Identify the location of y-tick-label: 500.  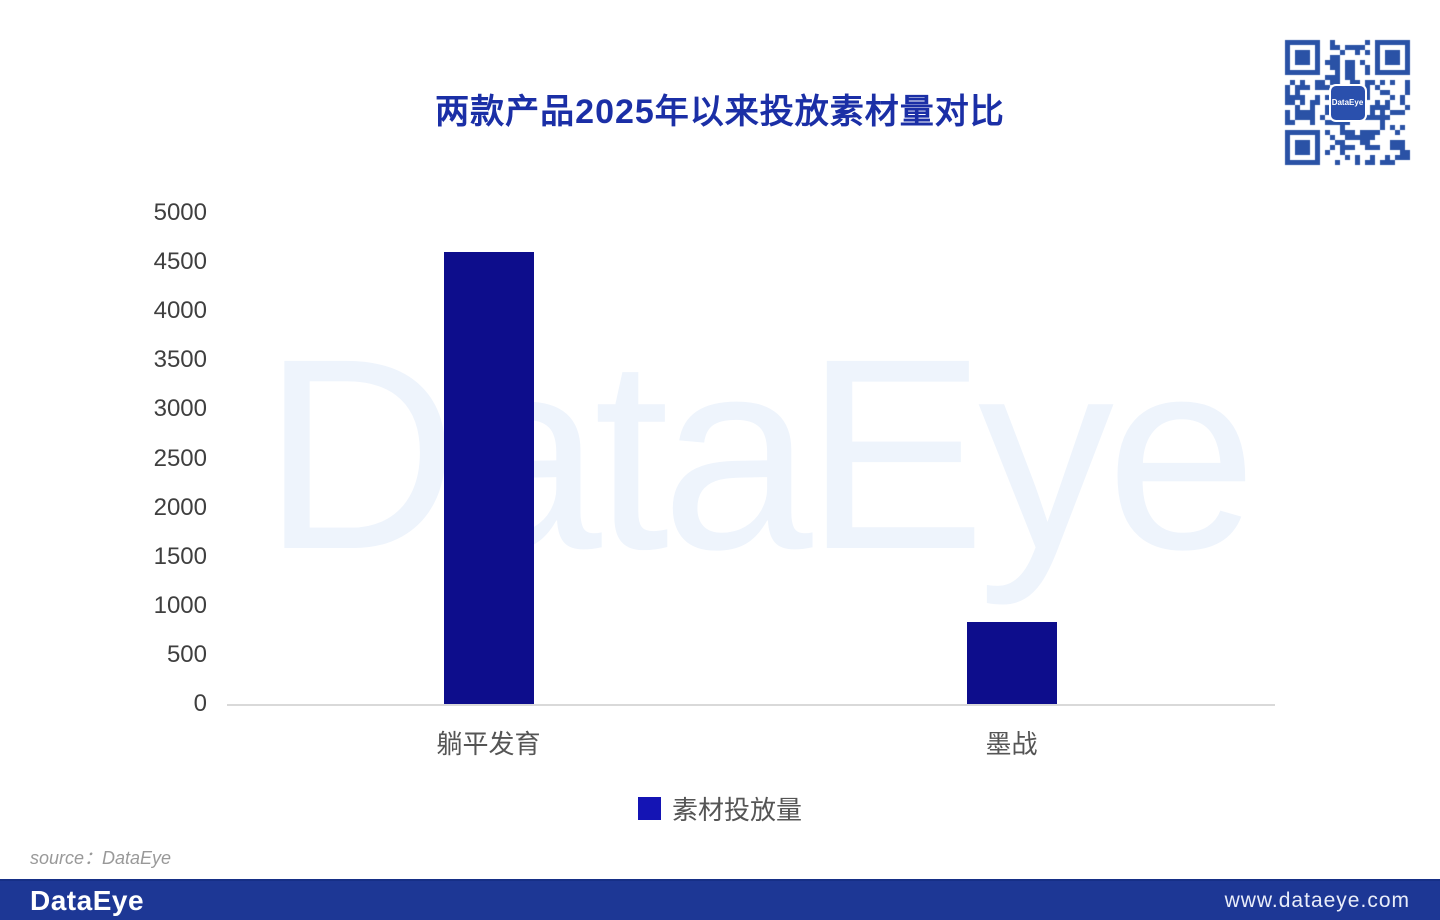
(186, 654).